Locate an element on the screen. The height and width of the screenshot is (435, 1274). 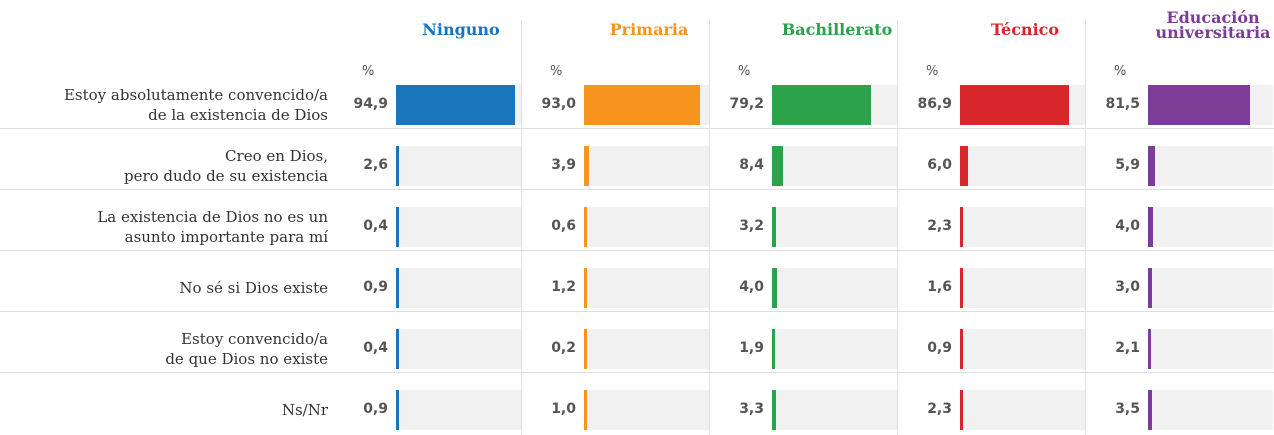
value-label: 1,9 is located at coordinates (751, 347).